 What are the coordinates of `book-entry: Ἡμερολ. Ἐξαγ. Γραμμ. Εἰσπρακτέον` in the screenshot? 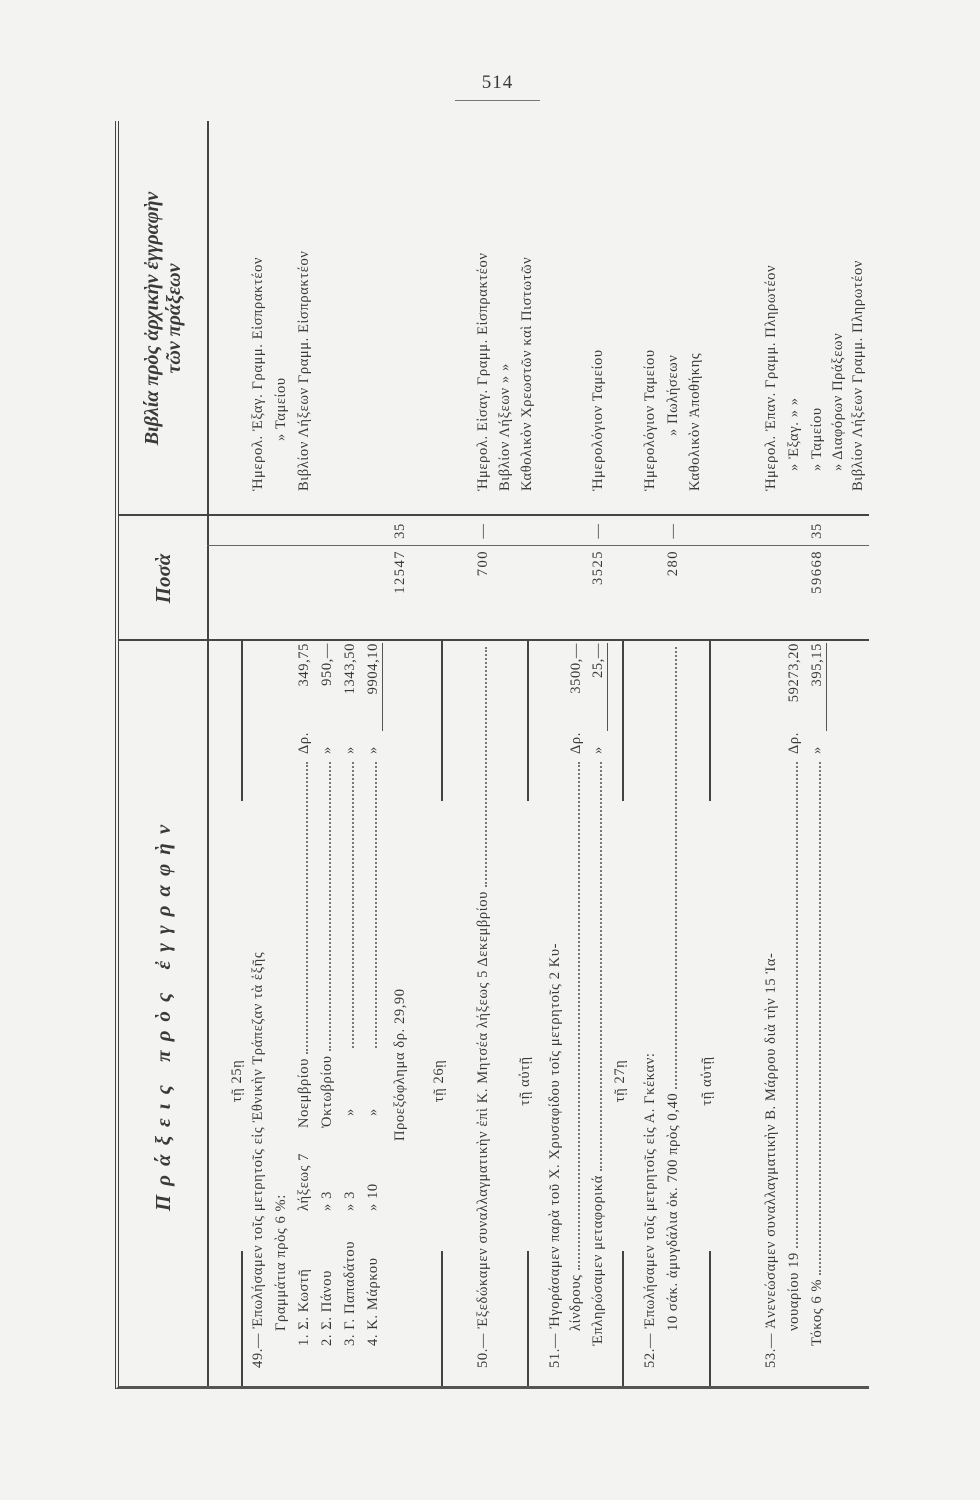 It's located at (257, 373).